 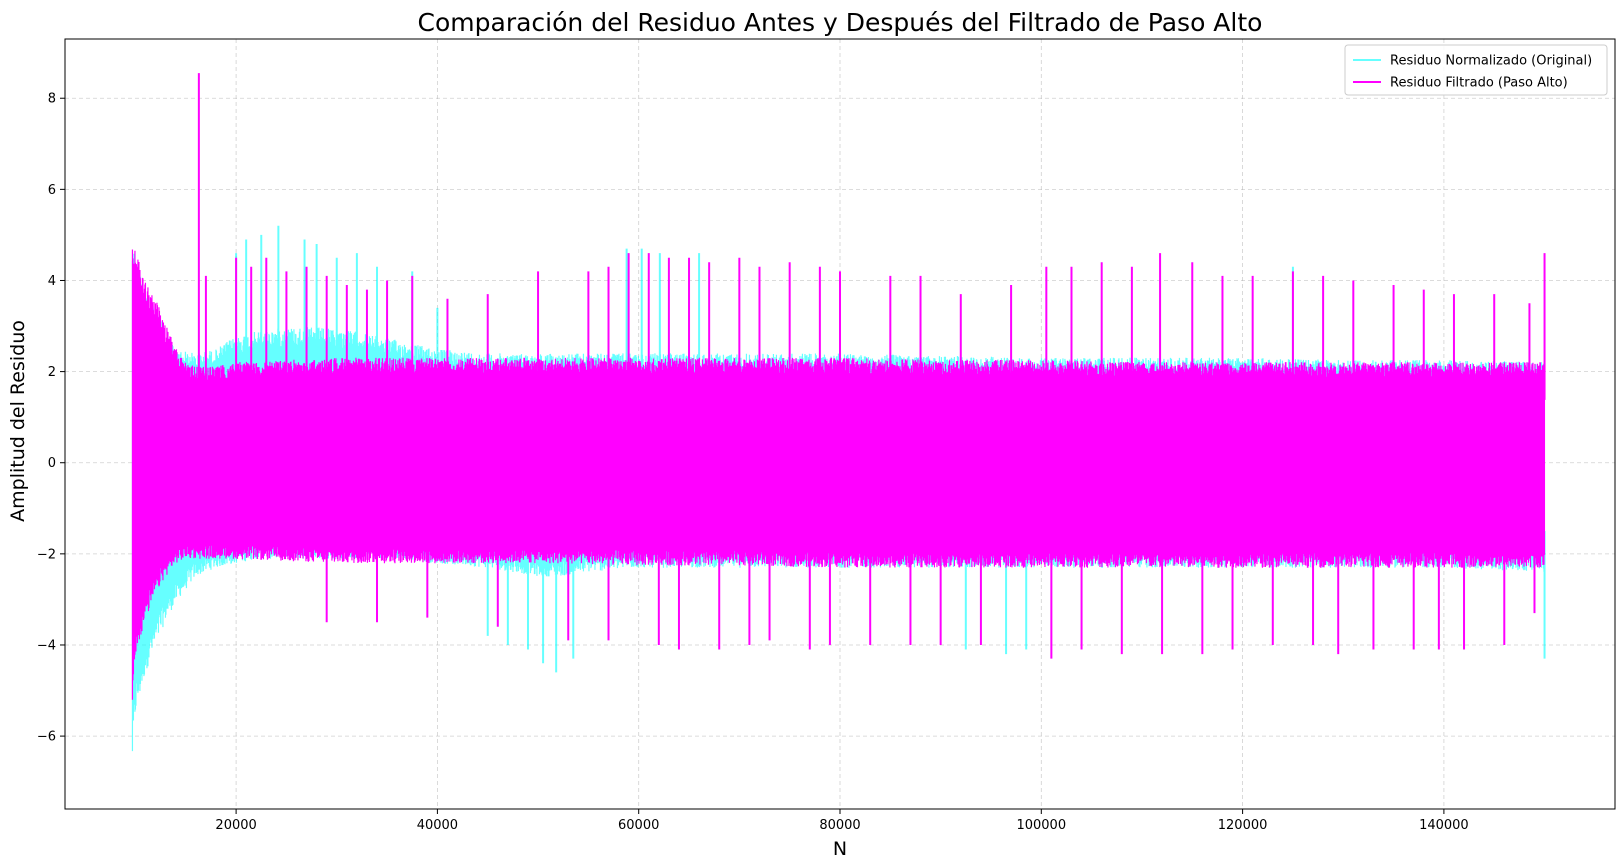 I want to click on x-tick-label: 100000, so click(x=1041, y=825).